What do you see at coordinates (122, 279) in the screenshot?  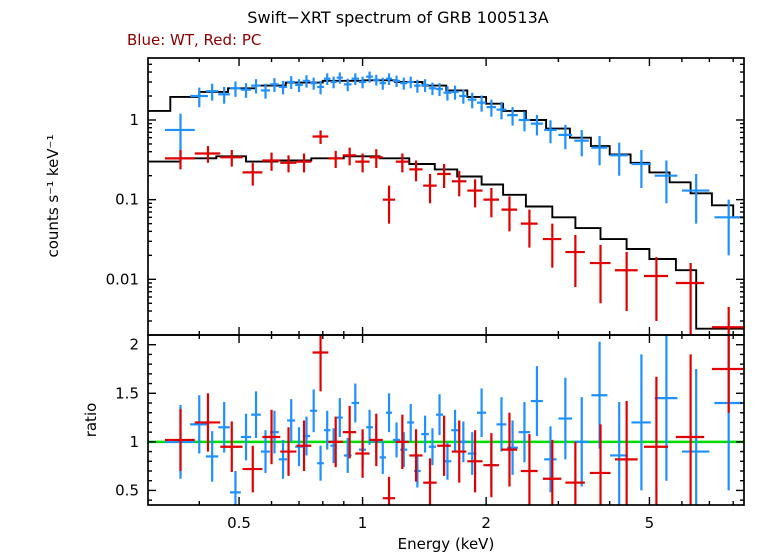 I see `tick-label: 0.01` at bounding box center [122, 279].